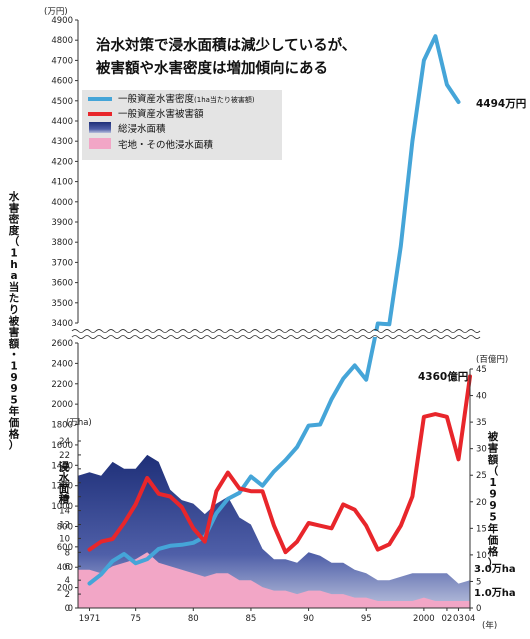 The height and width of the screenshot is (639, 530). I want to click on legend-item: 宅地・その他浸水面積, so click(151, 144).